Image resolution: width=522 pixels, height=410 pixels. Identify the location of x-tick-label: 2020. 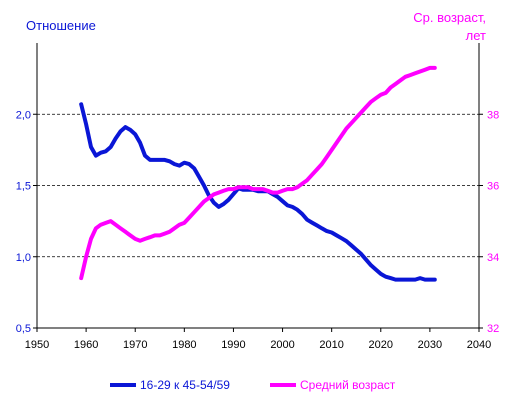
(381, 345).